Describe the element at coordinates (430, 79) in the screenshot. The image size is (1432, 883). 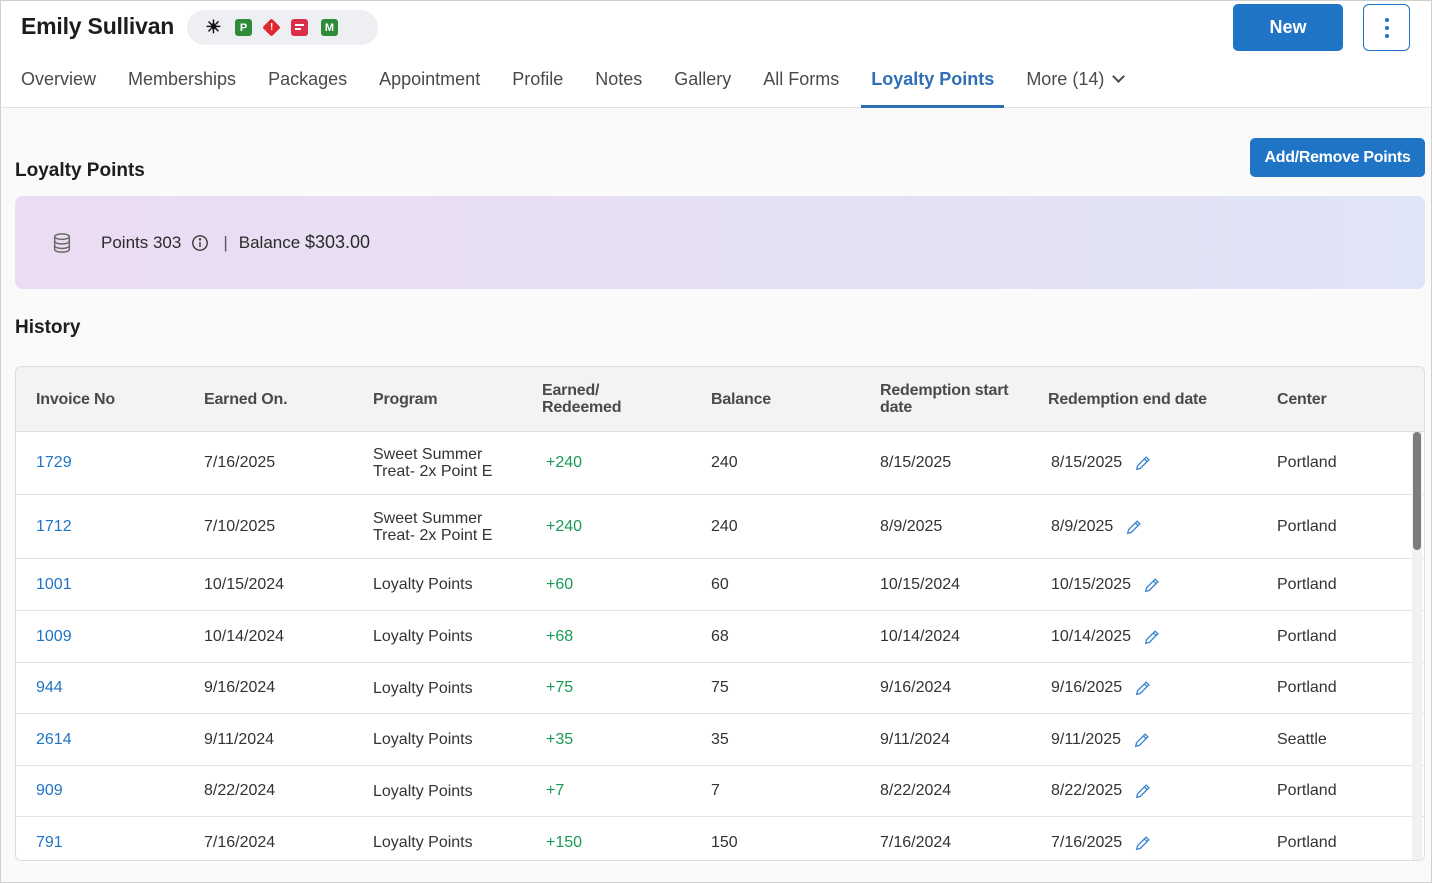
I see `tab-appointment: Appointment` at that location.